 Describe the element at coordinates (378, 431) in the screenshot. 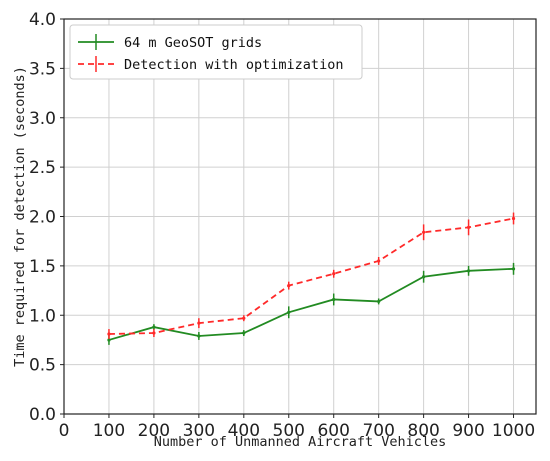

I see `x-tick-label: 700` at that location.